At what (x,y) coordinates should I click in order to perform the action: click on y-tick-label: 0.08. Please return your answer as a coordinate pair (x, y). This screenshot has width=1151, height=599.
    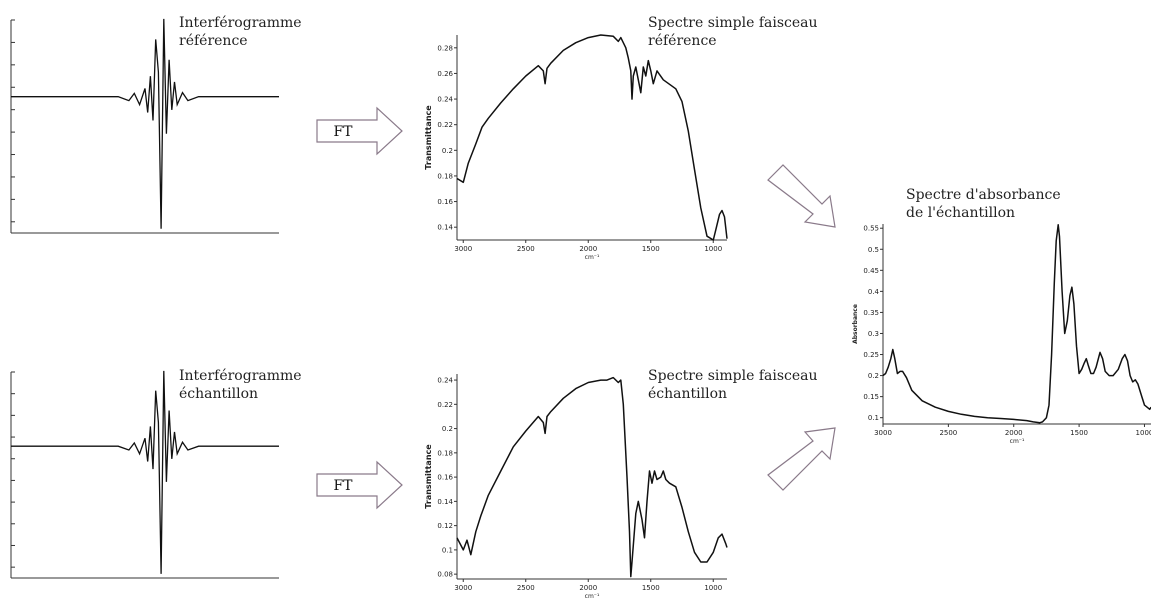
    Looking at the image, I should click on (445, 575).